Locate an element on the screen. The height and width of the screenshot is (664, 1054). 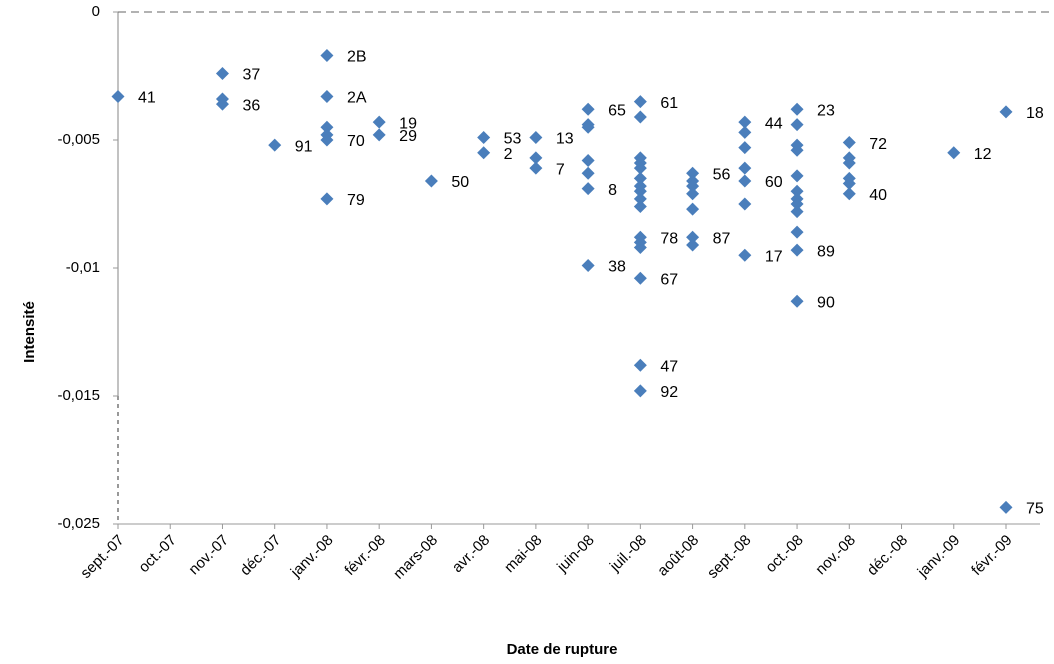
x-tick-label: août-08 is located at coordinates (678, 556).